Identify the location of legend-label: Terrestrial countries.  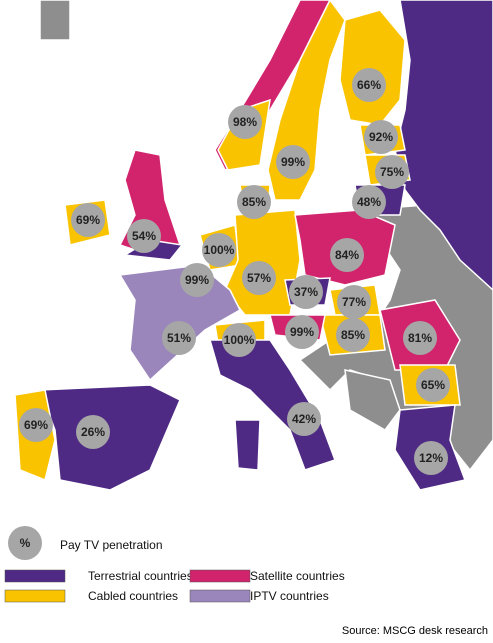
(140, 576).